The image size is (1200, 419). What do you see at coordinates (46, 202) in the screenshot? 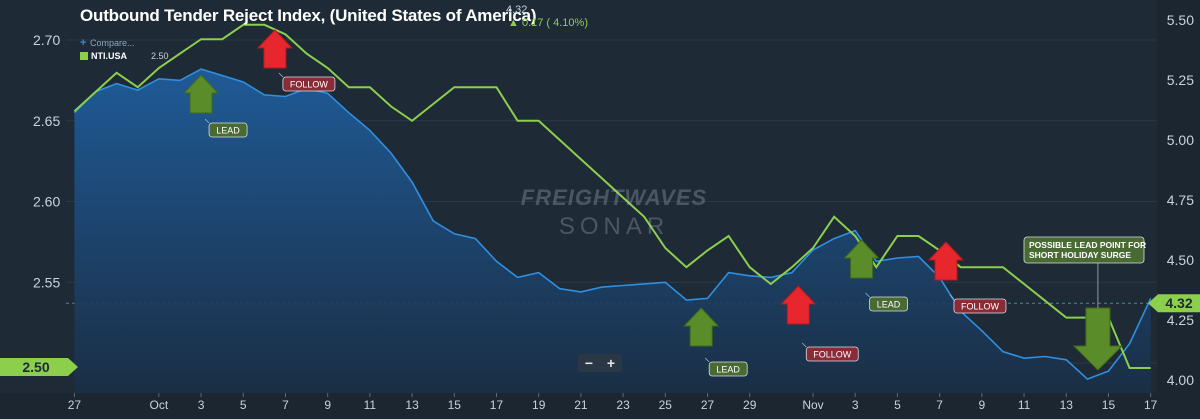
I see `left-tick-label: 2.60` at bounding box center [46, 202].